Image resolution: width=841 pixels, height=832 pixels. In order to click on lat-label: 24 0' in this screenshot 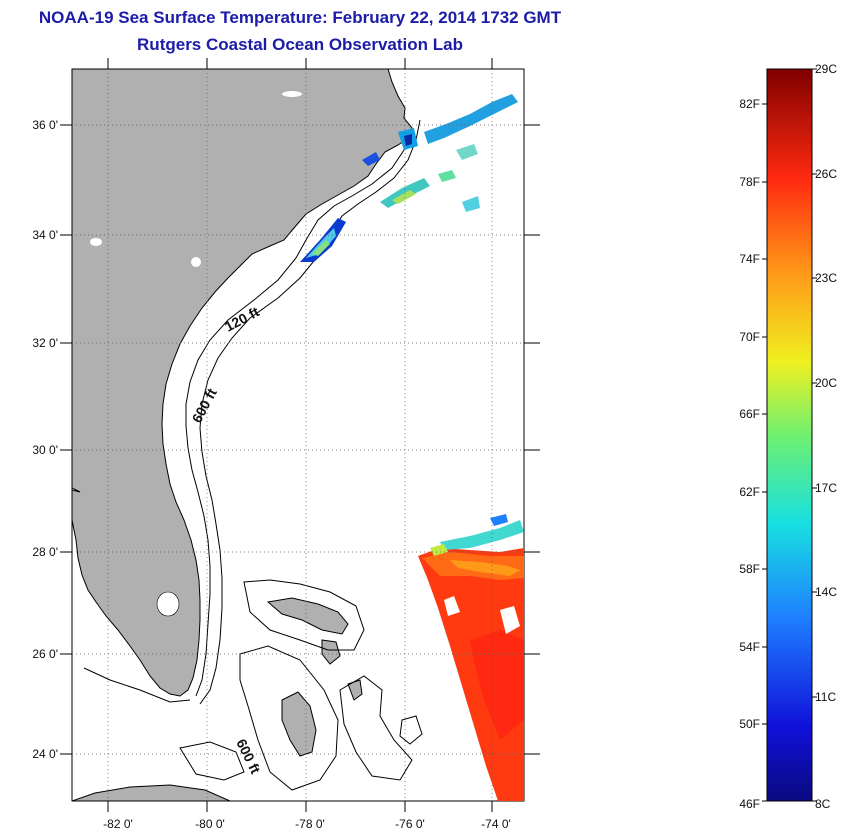, I will do `click(45, 754)`.